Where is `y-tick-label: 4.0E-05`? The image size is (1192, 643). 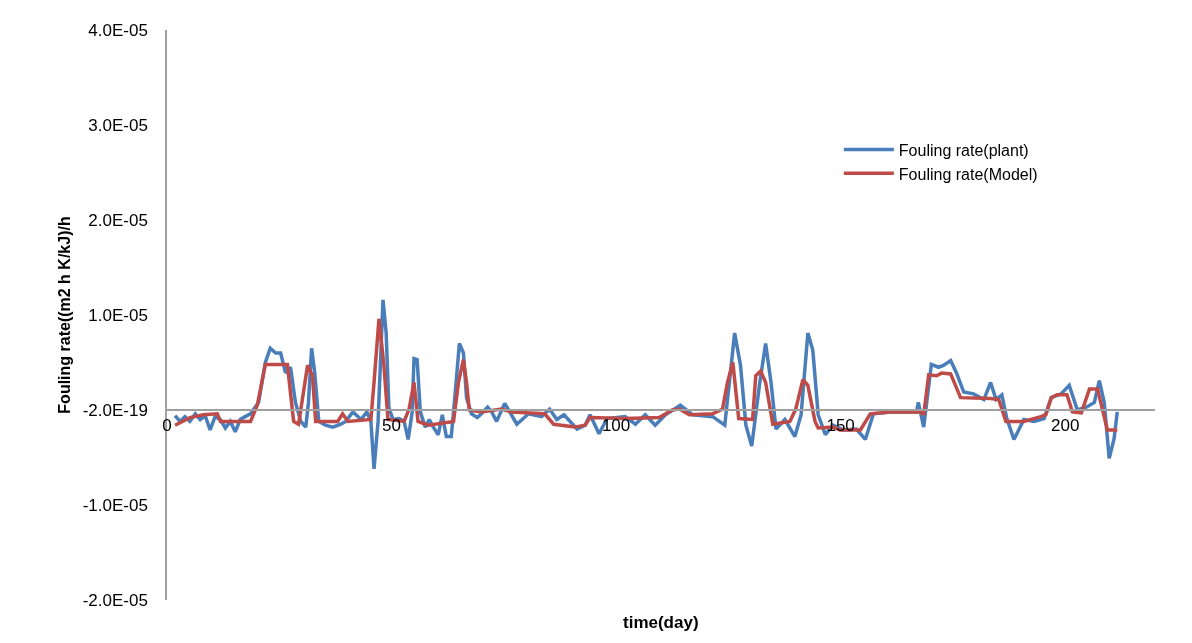
y-tick-label: 4.0E-05 is located at coordinates (118, 30).